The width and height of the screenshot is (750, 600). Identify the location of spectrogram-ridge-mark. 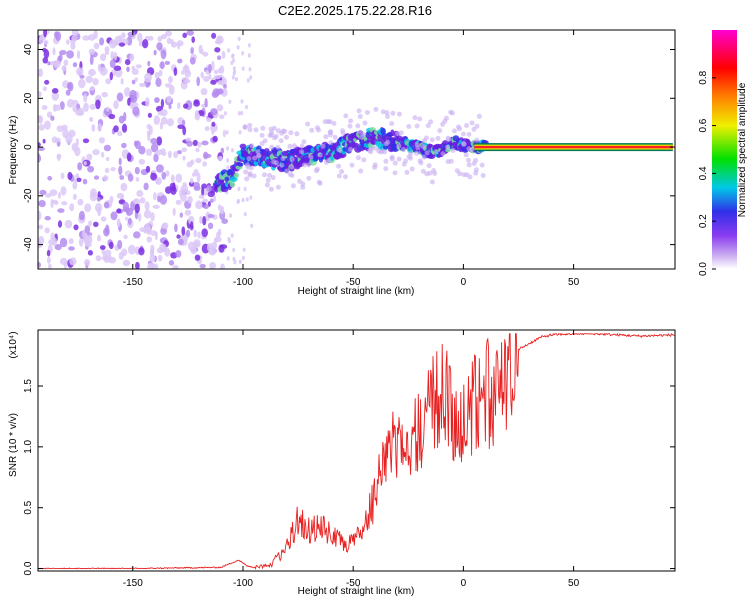
(236, 175).